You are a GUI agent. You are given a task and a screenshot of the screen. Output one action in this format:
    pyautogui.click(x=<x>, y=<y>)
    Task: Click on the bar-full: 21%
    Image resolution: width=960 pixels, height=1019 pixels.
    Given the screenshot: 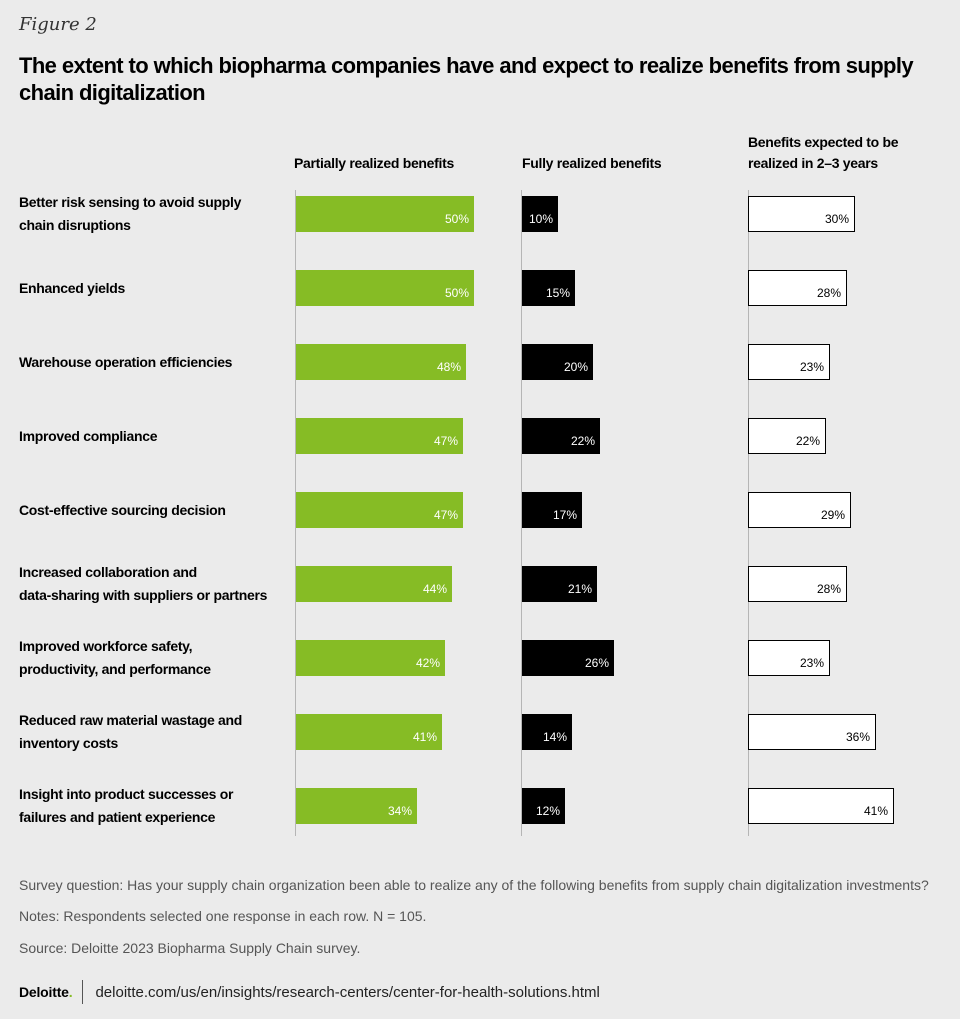 What is the action you would take?
    pyautogui.click(x=559, y=584)
    